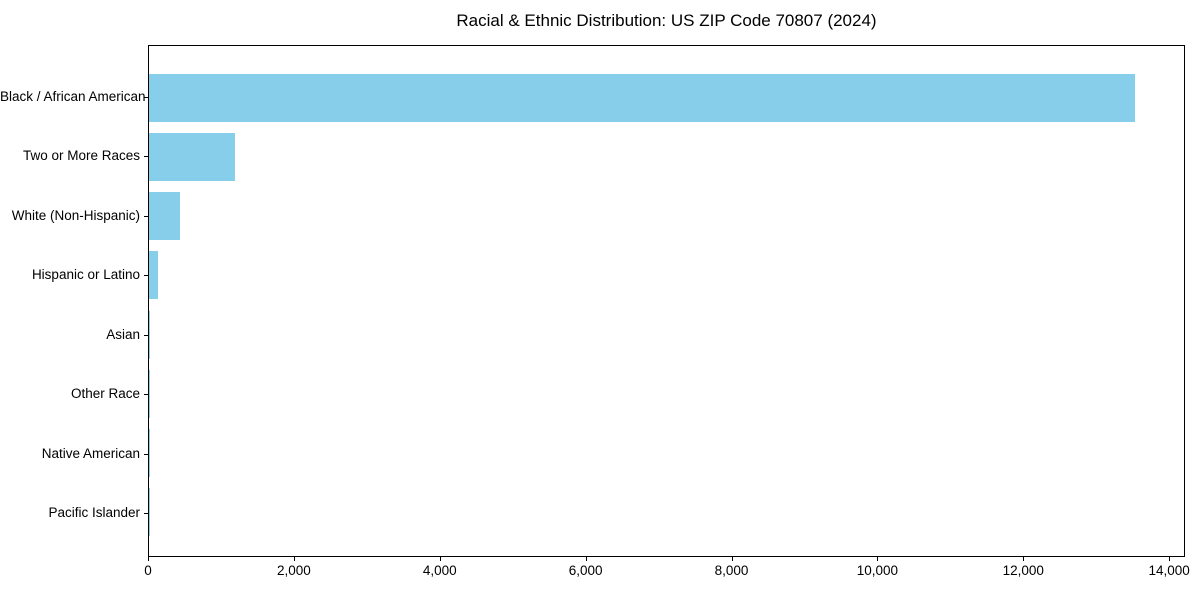 This screenshot has height=600, width=1200. Describe the element at coordinates (150, 334) in the screenshot. I see `bar-asian` at that location.